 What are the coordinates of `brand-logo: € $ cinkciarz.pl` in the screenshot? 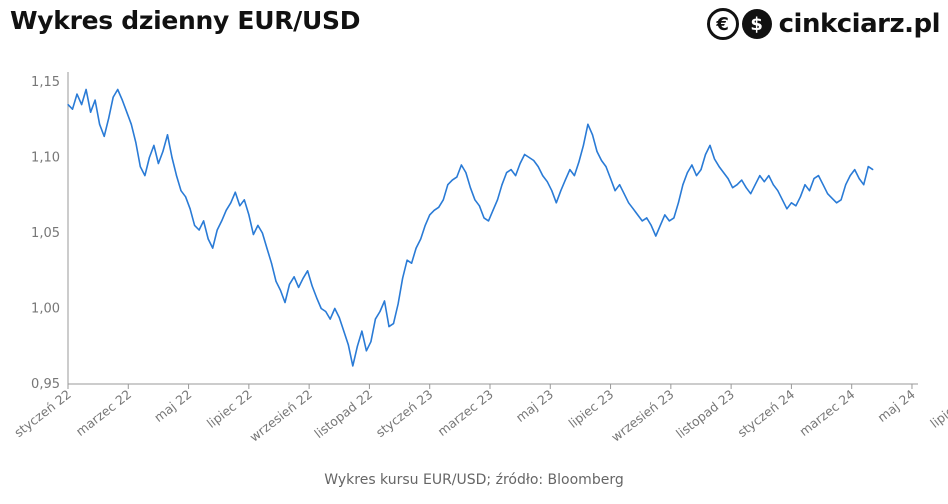 It's located at (823, 24).